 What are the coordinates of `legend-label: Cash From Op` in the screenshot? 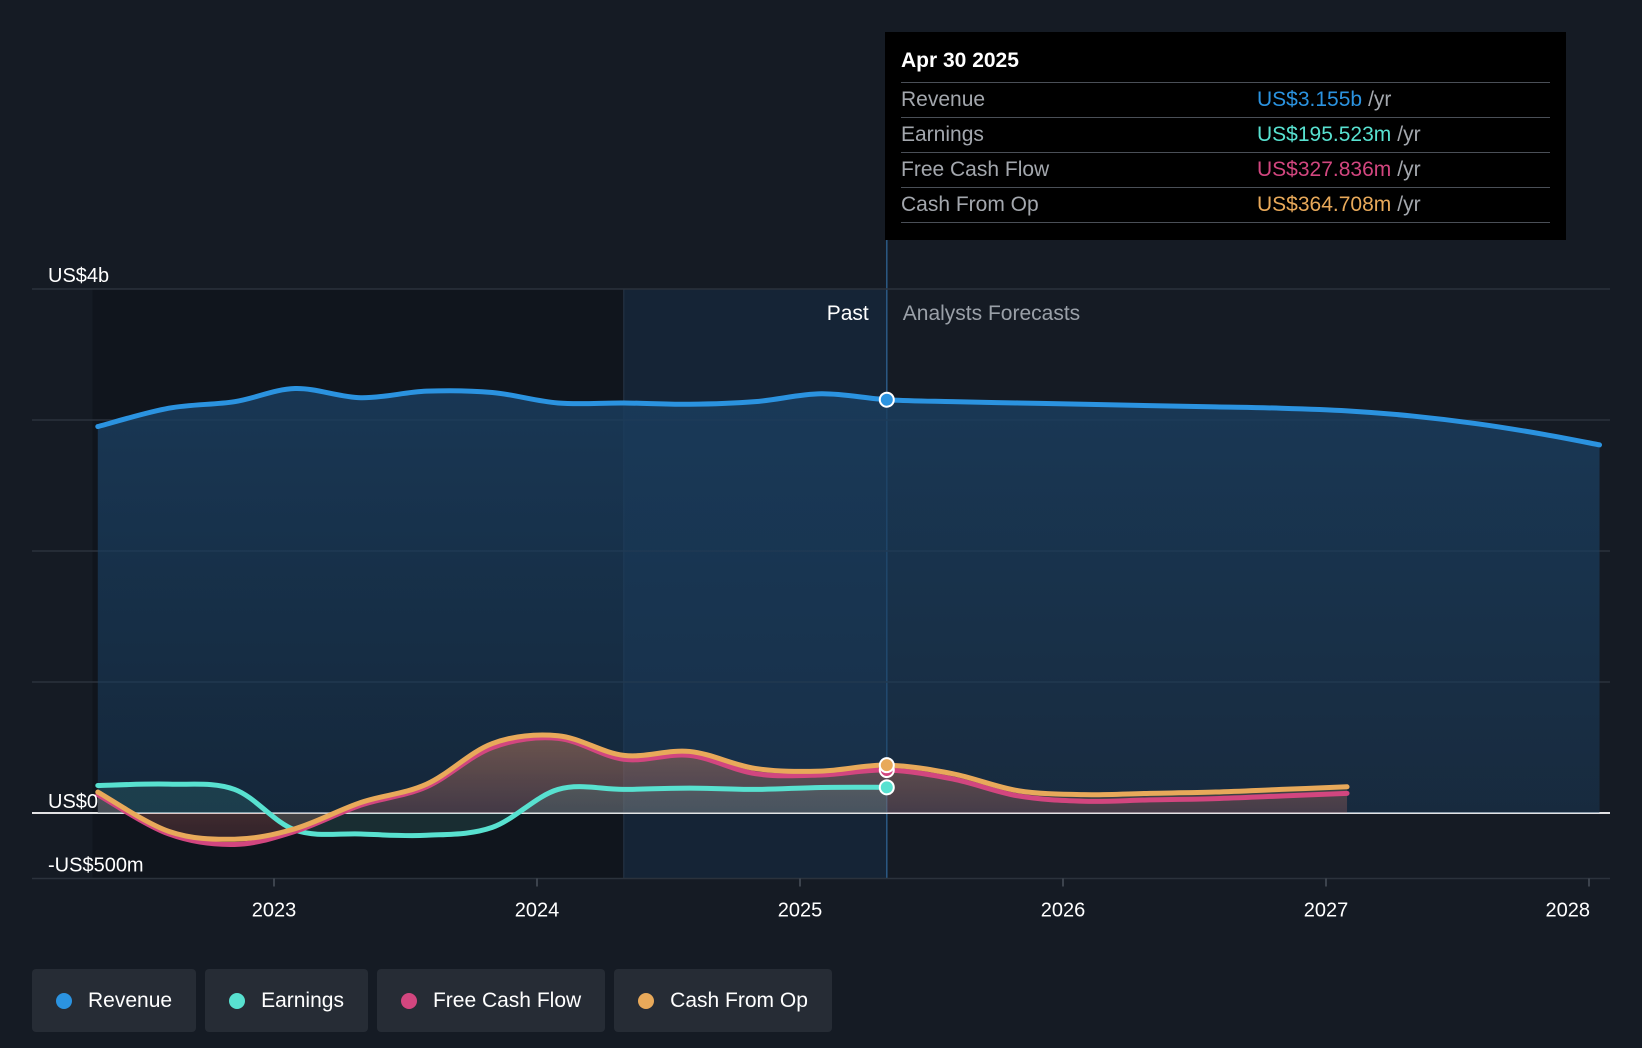 It's located at (739, 1000).